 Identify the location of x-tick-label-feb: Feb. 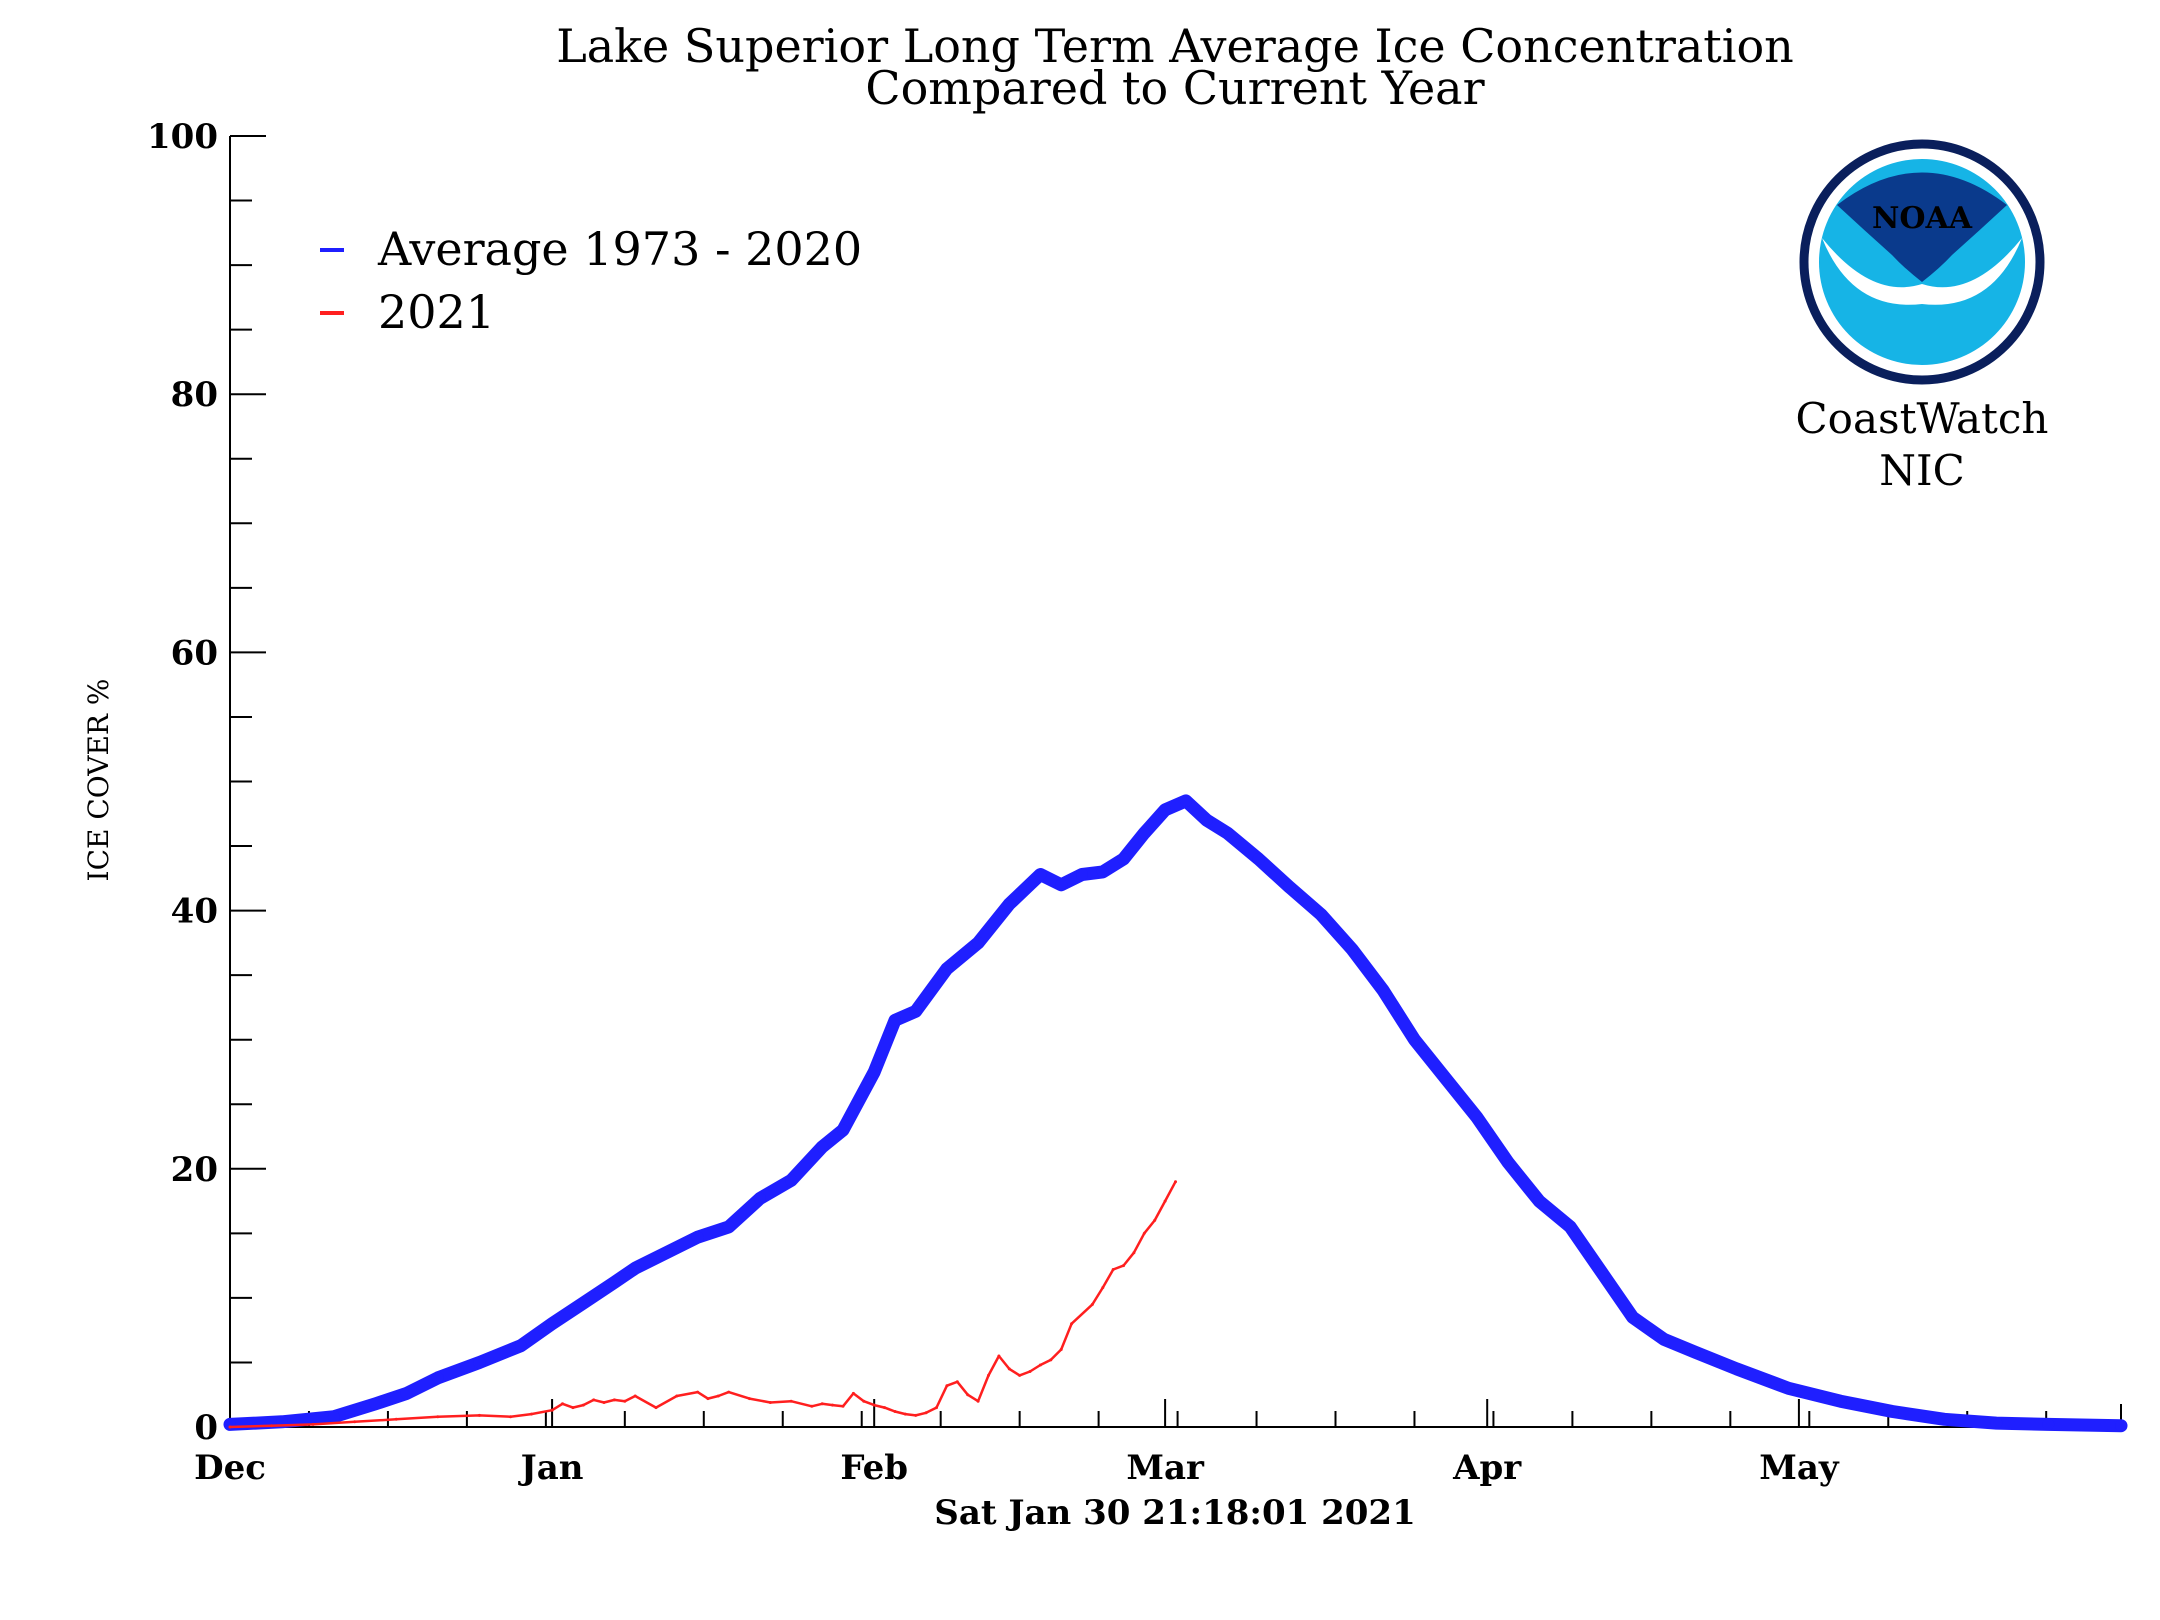
(874, 1468).